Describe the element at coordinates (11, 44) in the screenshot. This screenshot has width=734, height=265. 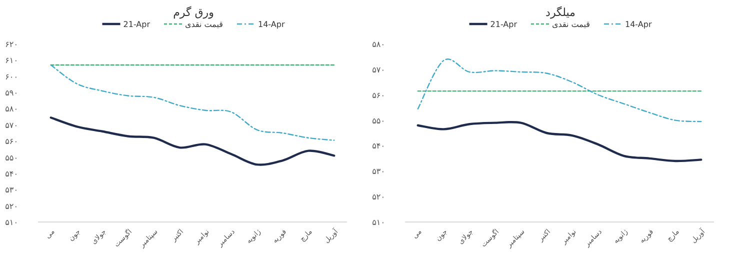
I see `y-tick-label: ۶۲۰` at that location.